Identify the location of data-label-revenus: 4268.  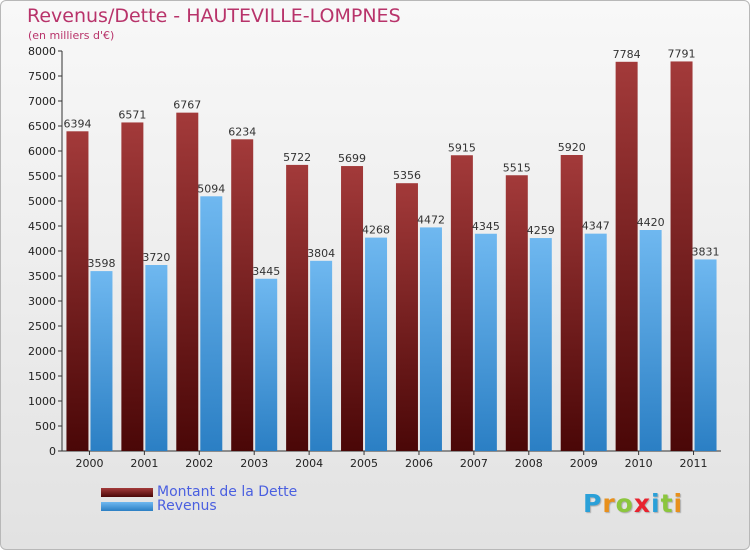
(376, 230).